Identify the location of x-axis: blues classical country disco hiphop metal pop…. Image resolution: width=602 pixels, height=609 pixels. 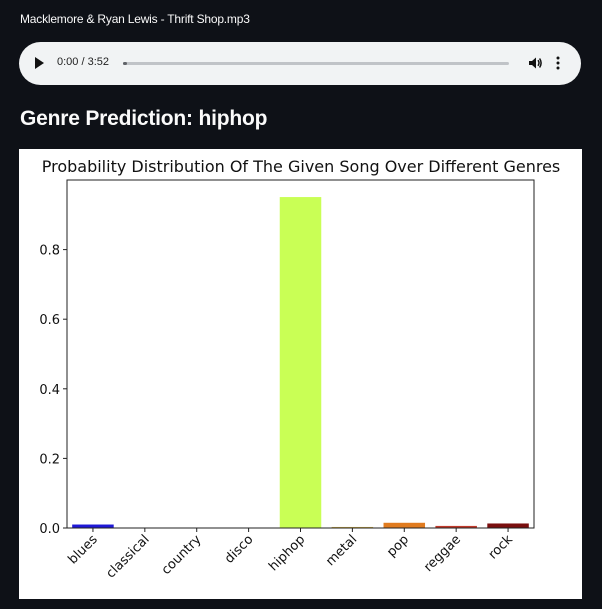
(291, 554).